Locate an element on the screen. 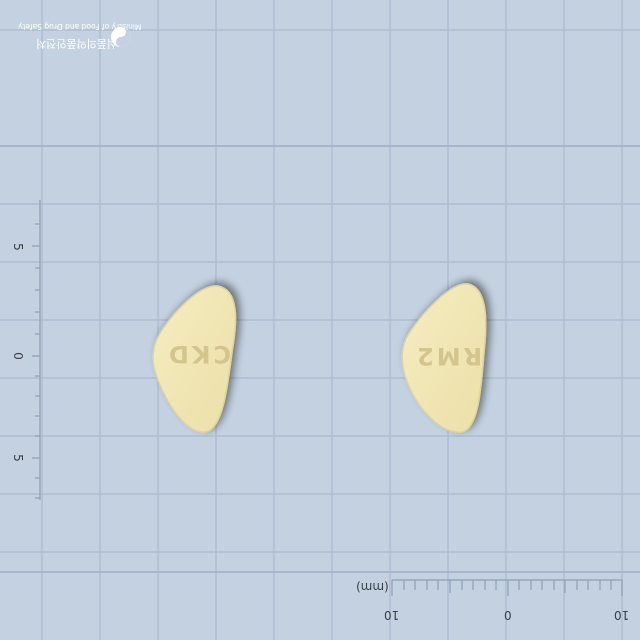  tablet-right-body is located at coordinates (444, 358).